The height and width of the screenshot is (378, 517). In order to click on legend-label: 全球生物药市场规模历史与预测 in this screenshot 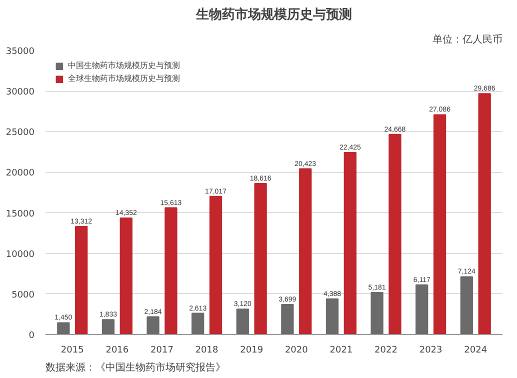, I will do `click(124, 78)`.